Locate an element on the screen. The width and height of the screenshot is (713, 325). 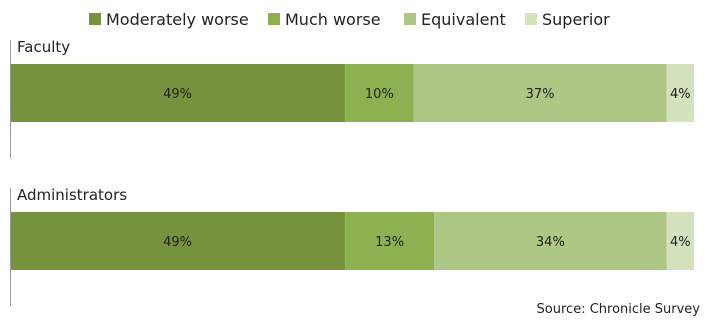
data-label-faculty-moderately-worse: 49% is located at coordinates (177, 94).